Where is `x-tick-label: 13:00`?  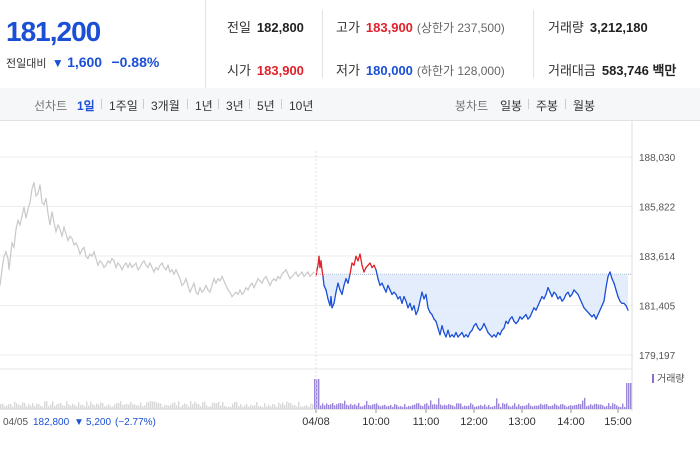 x-tick-label: 13:00 is located at coordinates (522, 422).